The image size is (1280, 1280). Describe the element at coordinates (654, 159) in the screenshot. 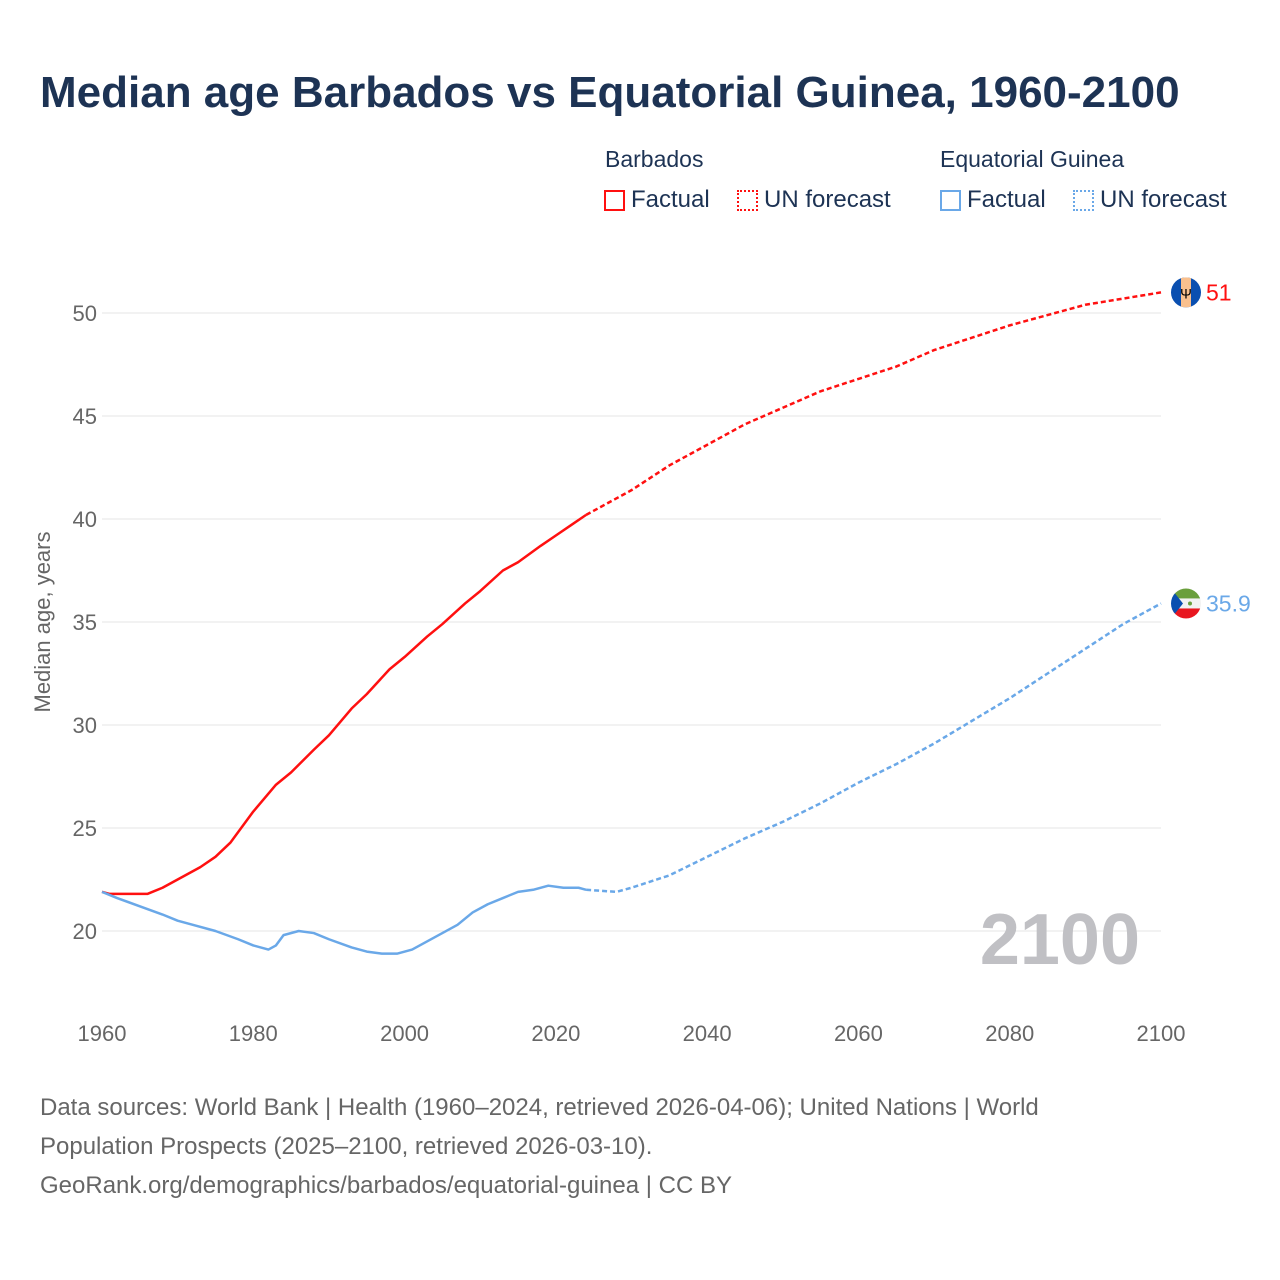

I see `legend-group-barbados: Barbados` at that location.